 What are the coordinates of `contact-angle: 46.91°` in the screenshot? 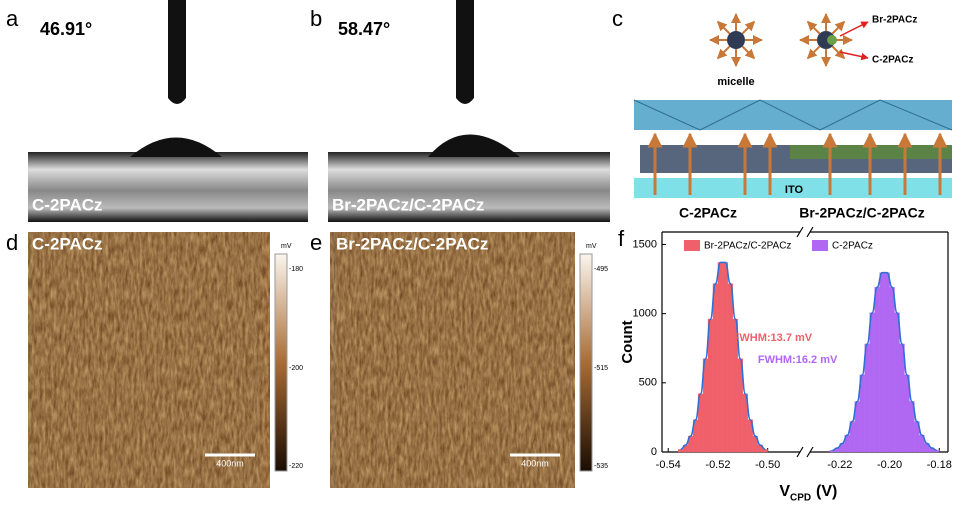 It's located at (66, 29).